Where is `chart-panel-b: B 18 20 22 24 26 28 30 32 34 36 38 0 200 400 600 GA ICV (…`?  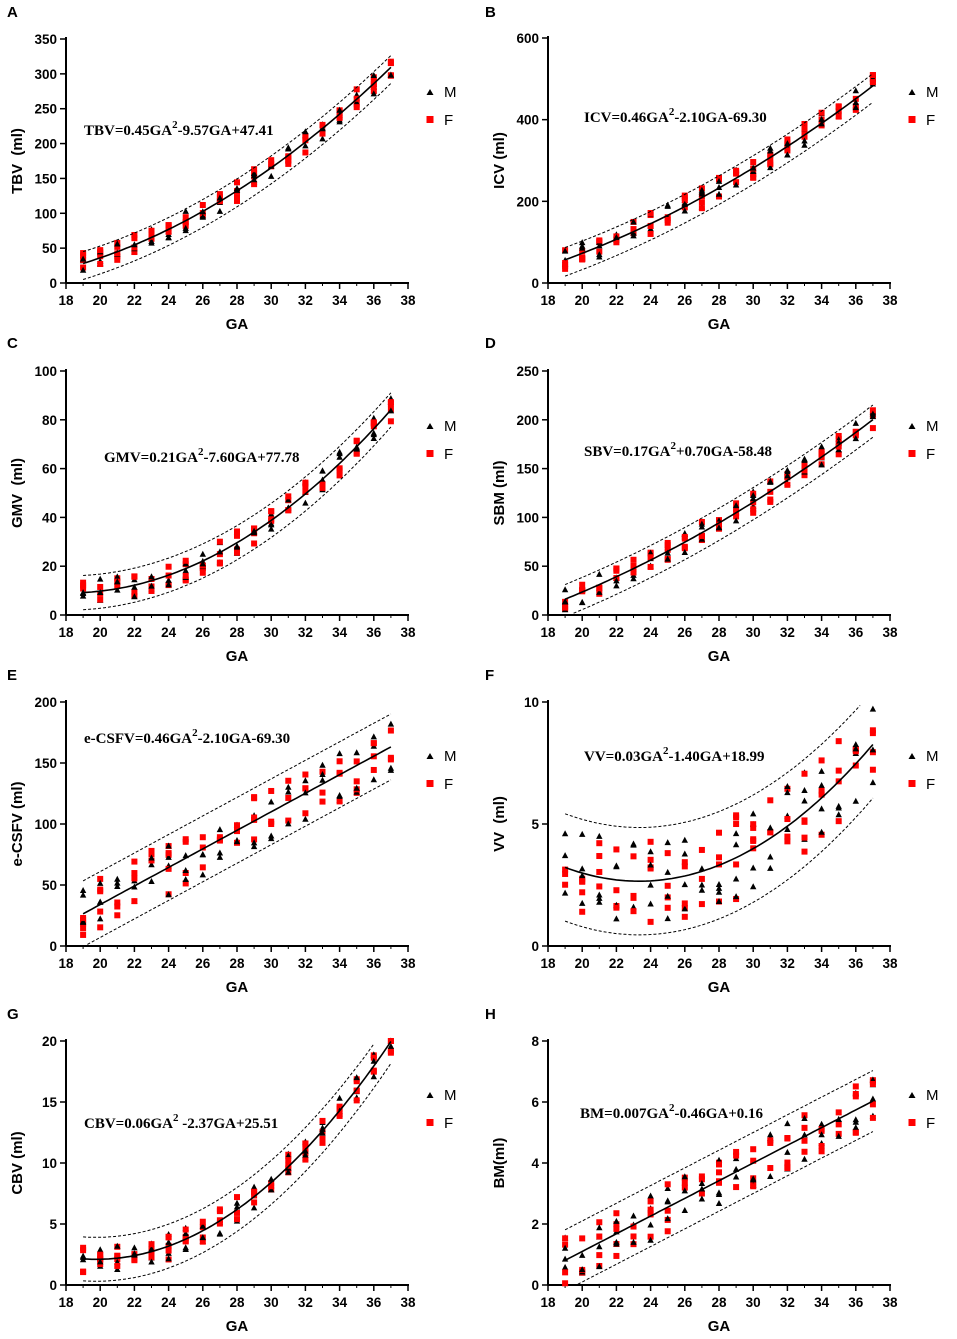
chart-panel-b: B 18 20 22 24 26 28 30 32 34 36 38 0 200 400 600 GA ICV (… is located at coordinates (712, 168).